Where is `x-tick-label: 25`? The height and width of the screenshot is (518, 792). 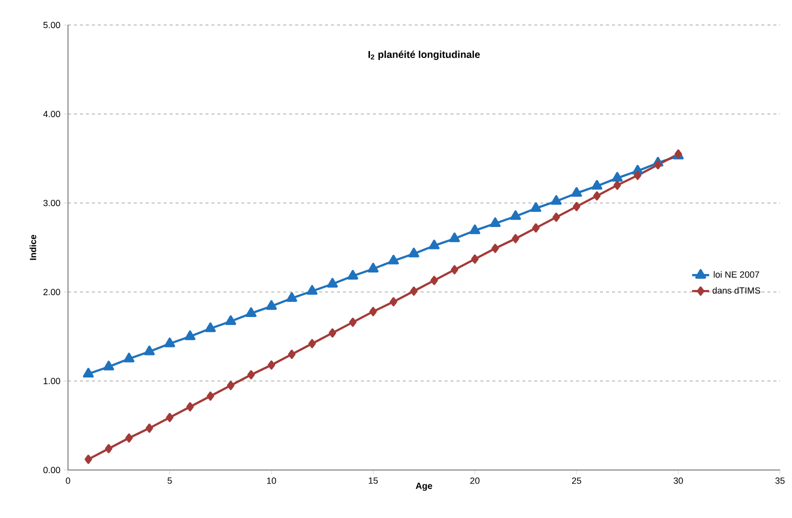 x-tick-label: 25 is located at coordinates (577, 481).